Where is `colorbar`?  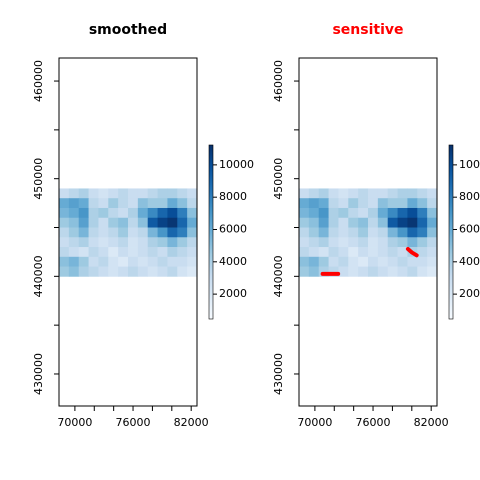 colorbar is located at coordinates (211, 232).